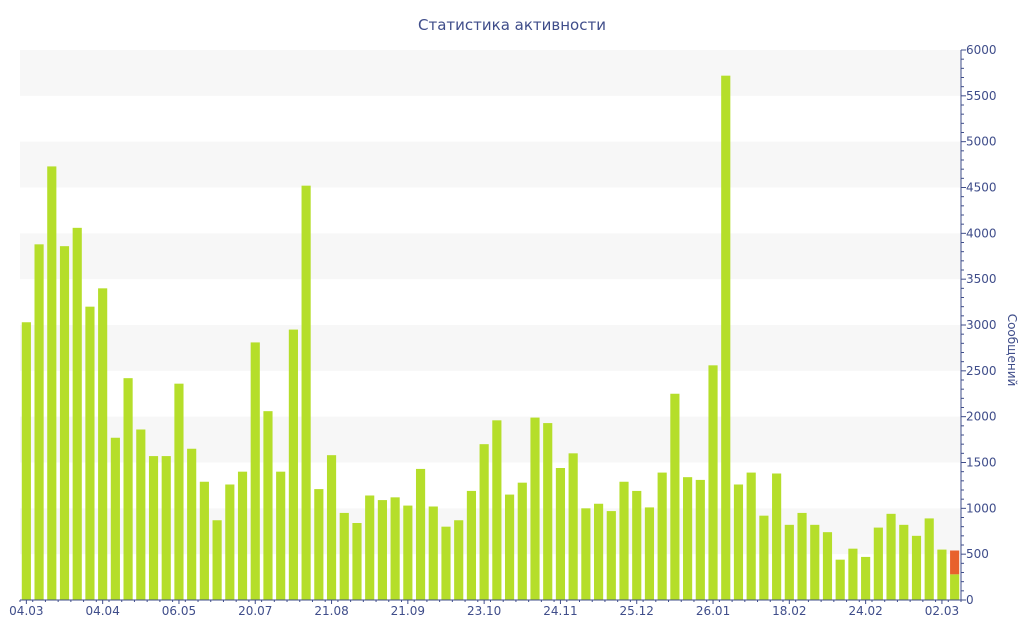 The height and width of the screenshot is (640, 1024). I want to click on x-tick-label: 24.11, so click(560, 611).